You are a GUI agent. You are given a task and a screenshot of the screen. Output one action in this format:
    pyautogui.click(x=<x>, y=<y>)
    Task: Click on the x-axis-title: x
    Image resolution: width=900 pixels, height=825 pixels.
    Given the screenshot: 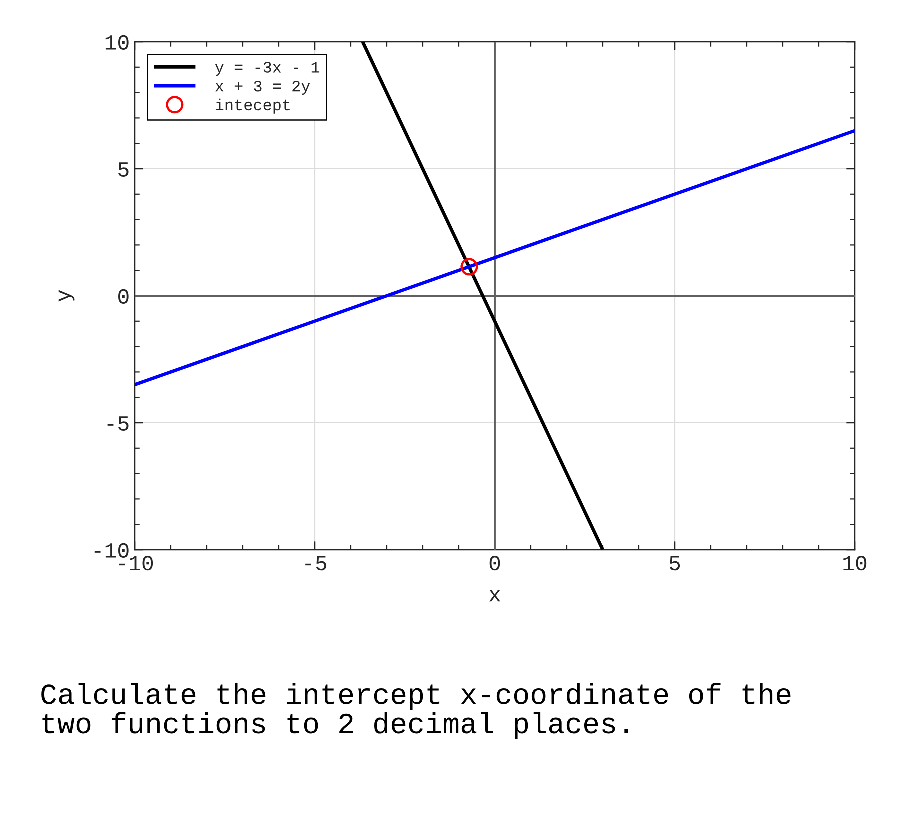 What is the action you would take?
    pyautogui.click(x=495, y=596)
    